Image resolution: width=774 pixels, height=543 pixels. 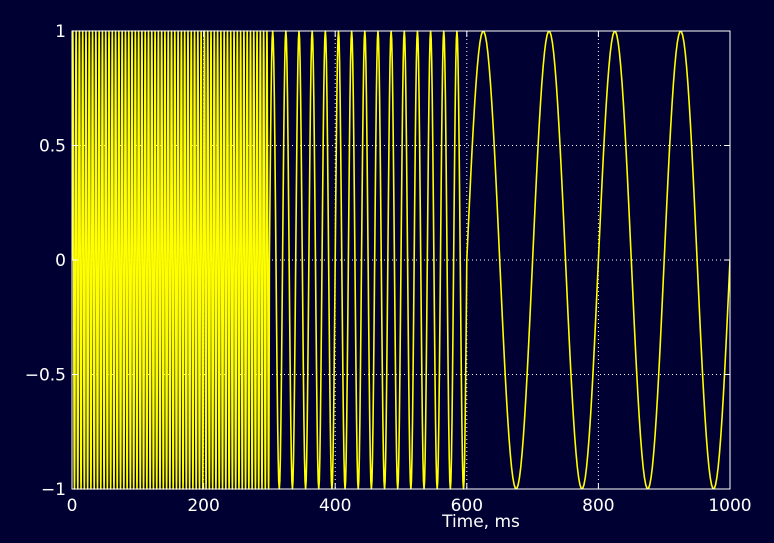 What do you see at coordinates (203, 506) in the screenshot?
I see `x-tick-label: 200` at bounding box center [203, 506].